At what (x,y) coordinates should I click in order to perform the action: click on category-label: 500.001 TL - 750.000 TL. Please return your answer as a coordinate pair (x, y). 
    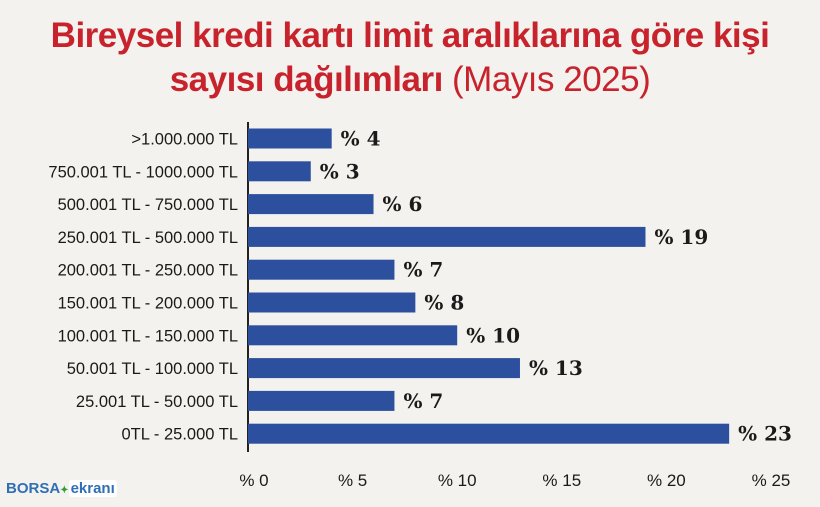
    Looking at the image, I should click on (148, 205).